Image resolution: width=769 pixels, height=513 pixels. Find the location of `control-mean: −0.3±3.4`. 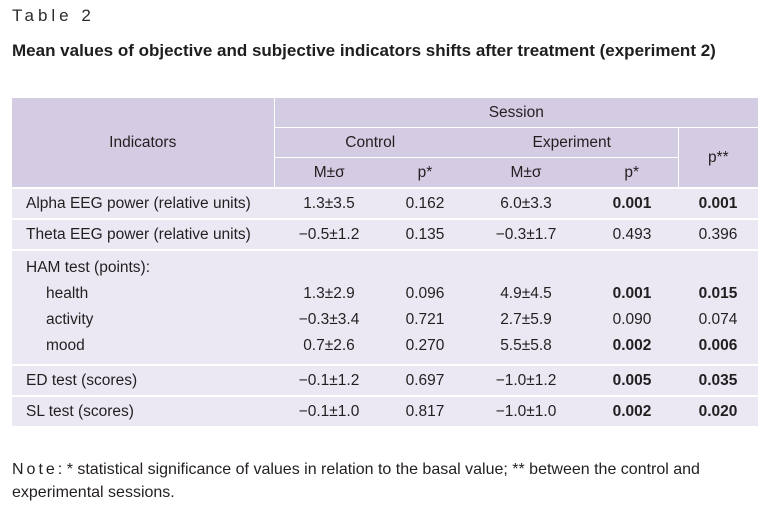

control-mean: −0.3±3.4 is located at coordinates (329, 320).